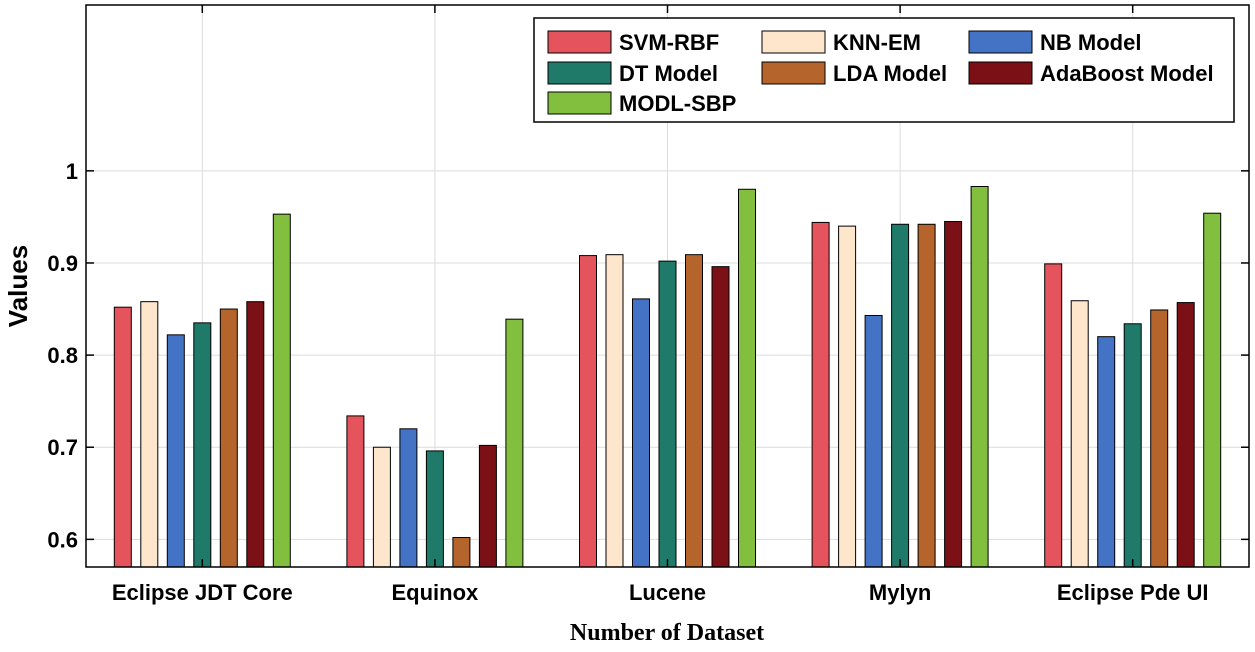  I want to click on legend-label: LDA Model, so click(890, 73).